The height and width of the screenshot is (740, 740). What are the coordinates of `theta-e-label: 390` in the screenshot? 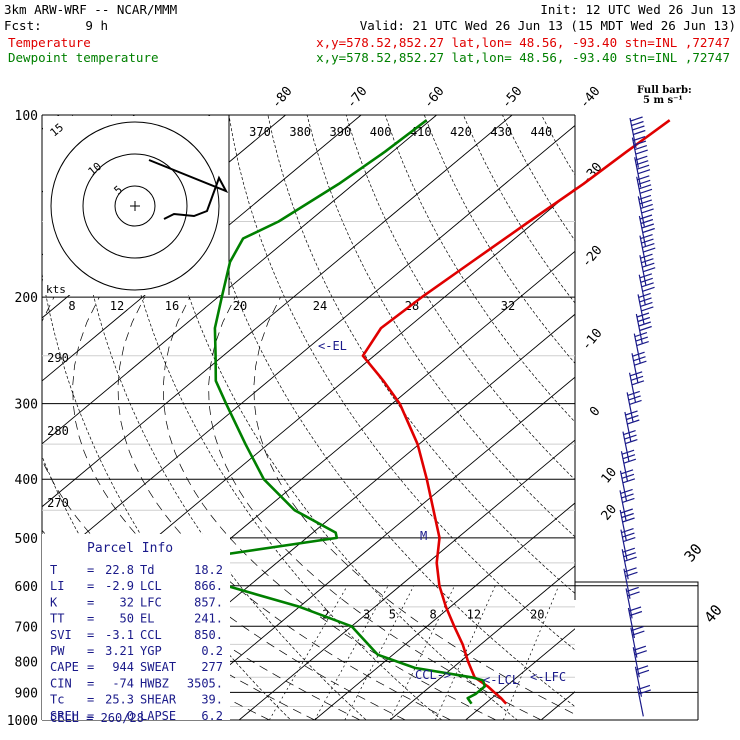 It's located at (341, 132).